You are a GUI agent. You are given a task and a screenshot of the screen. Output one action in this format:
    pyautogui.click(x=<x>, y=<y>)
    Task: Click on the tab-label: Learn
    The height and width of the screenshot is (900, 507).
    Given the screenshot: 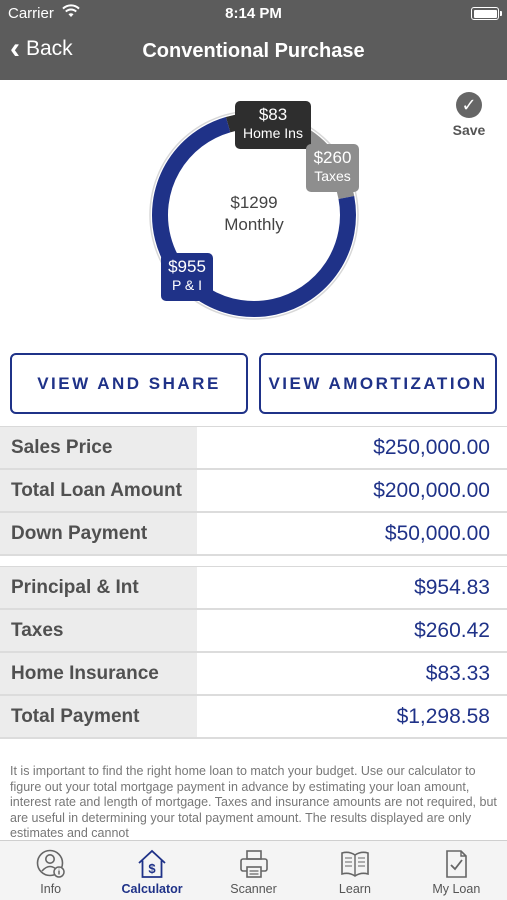 What is the action you would take?
    pyautogui.click(x=354, y=889)
    